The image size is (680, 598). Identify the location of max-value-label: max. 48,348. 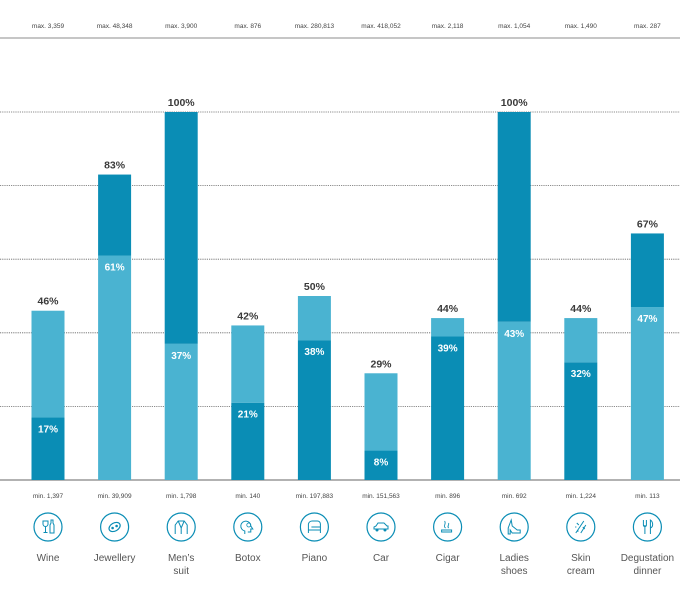
(115, 26).